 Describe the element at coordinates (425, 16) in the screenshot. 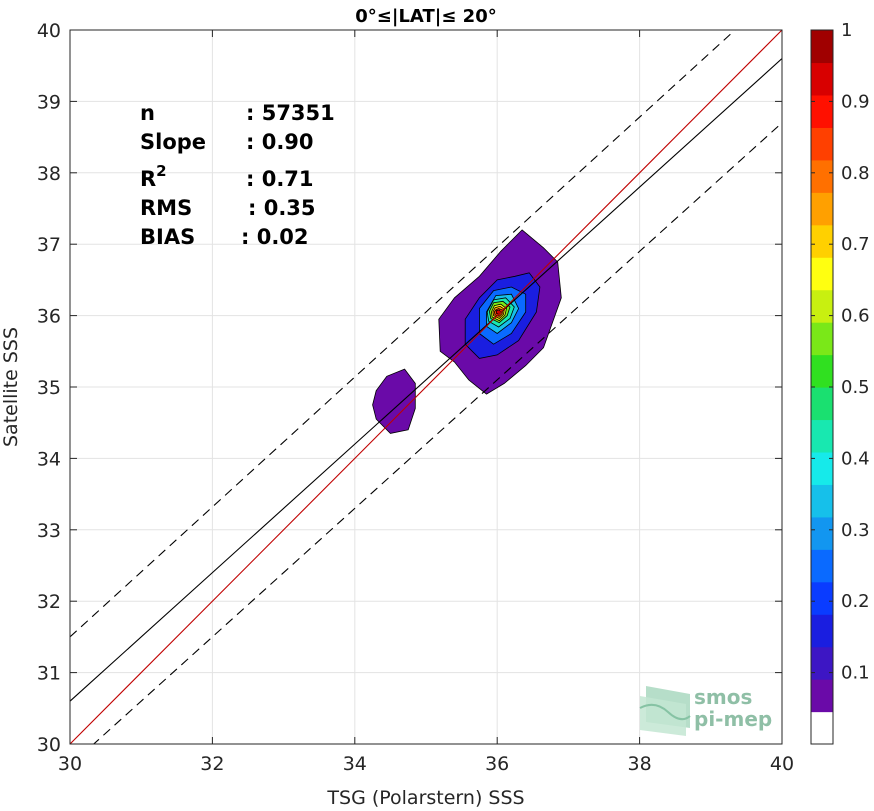

I see `chart-title: 0°≤|LAT|≤ 20°` at that location.